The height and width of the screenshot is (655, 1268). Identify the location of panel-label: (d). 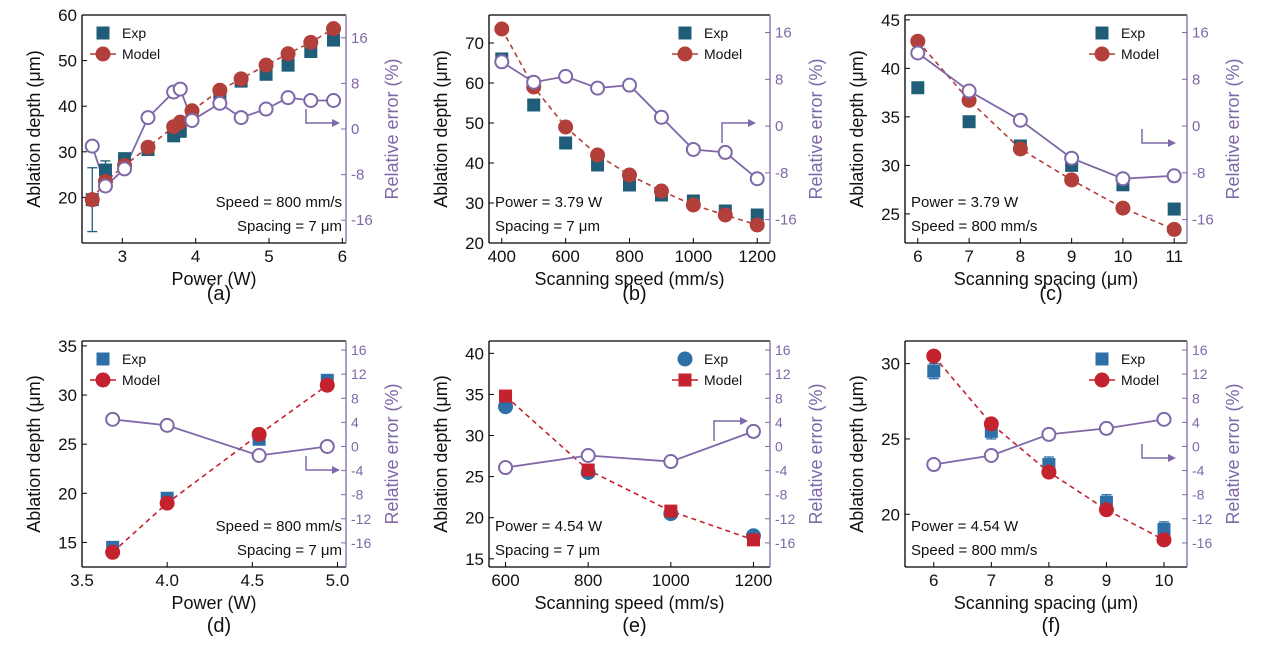
(219, 626).